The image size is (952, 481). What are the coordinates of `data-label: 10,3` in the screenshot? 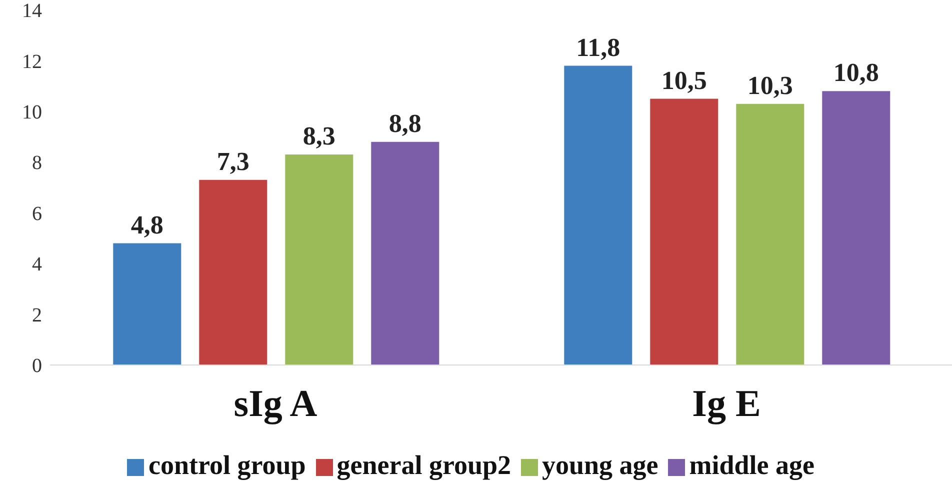 It's located at (770, 85).